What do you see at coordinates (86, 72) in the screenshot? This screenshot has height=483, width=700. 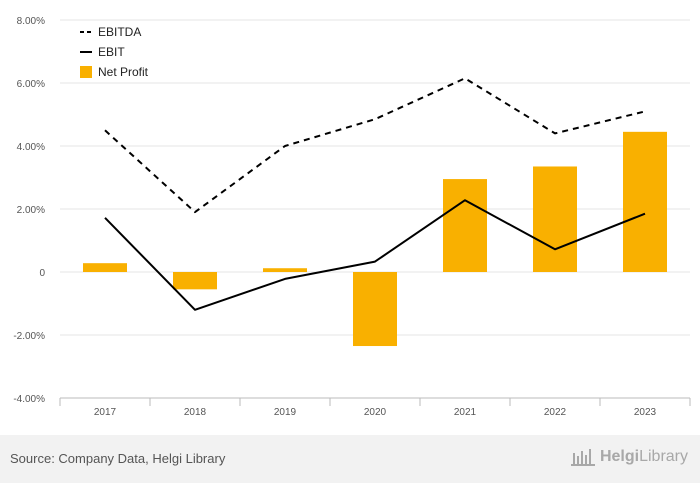 I see `legend-swatch` at bounding box center [86, 72].